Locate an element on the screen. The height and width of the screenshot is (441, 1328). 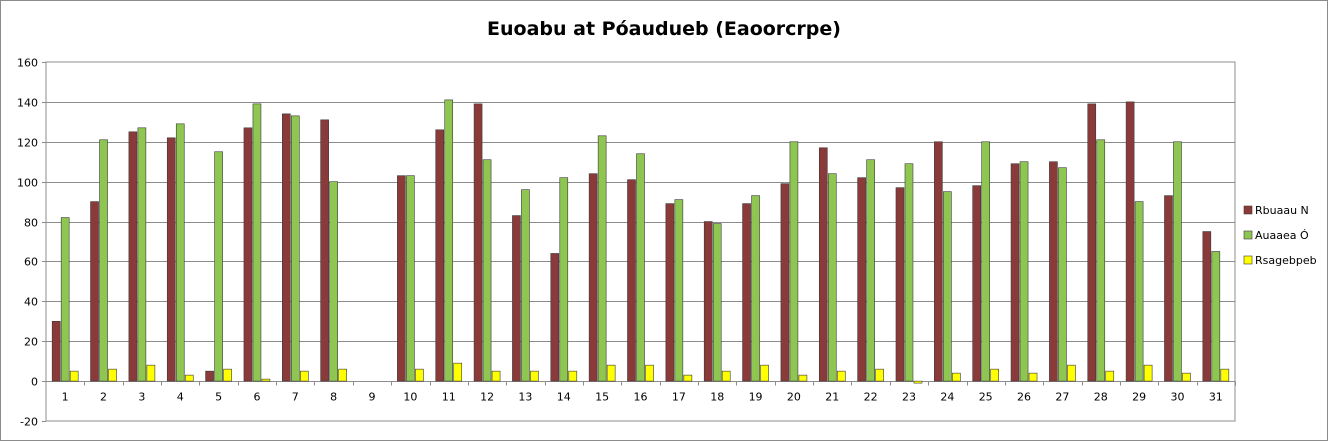
x-tick-label: 2 is located at coordinates (103, 397).